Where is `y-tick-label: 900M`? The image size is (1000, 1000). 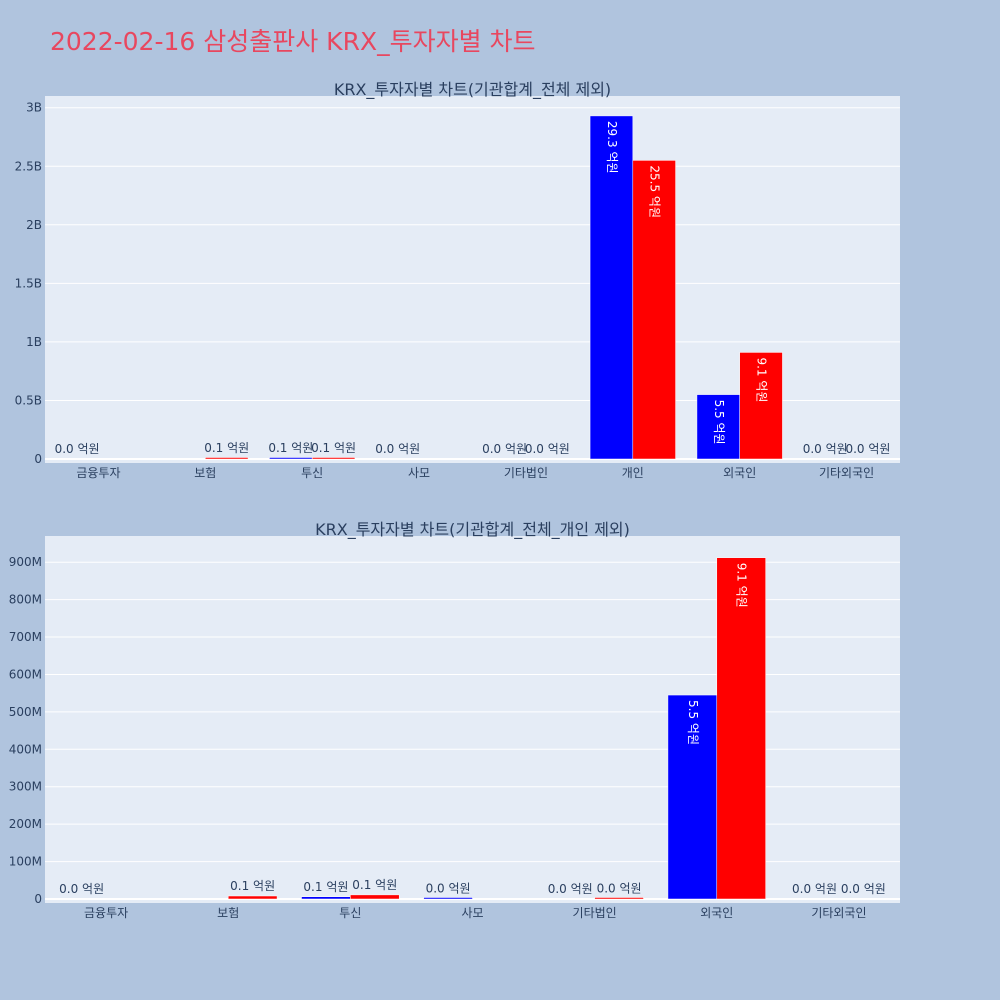 y-tick-label: 900M is located at coordinates (25, 562).